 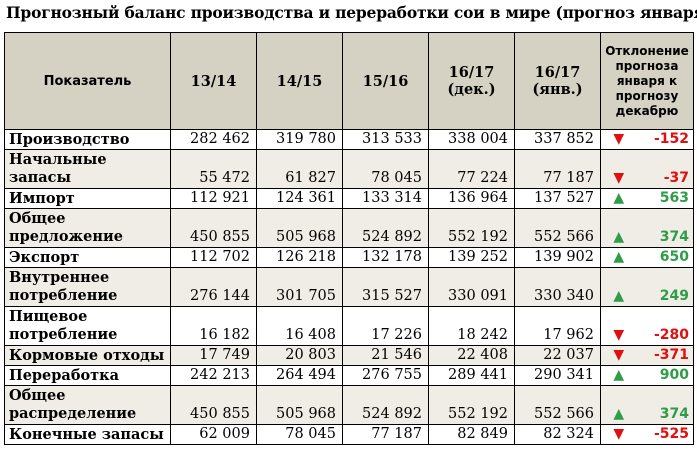 What do you see at coordinates (557, 375) in the screenshot?
I see `value-16-17-jan: 290 341` at bounding box center [557, 375].